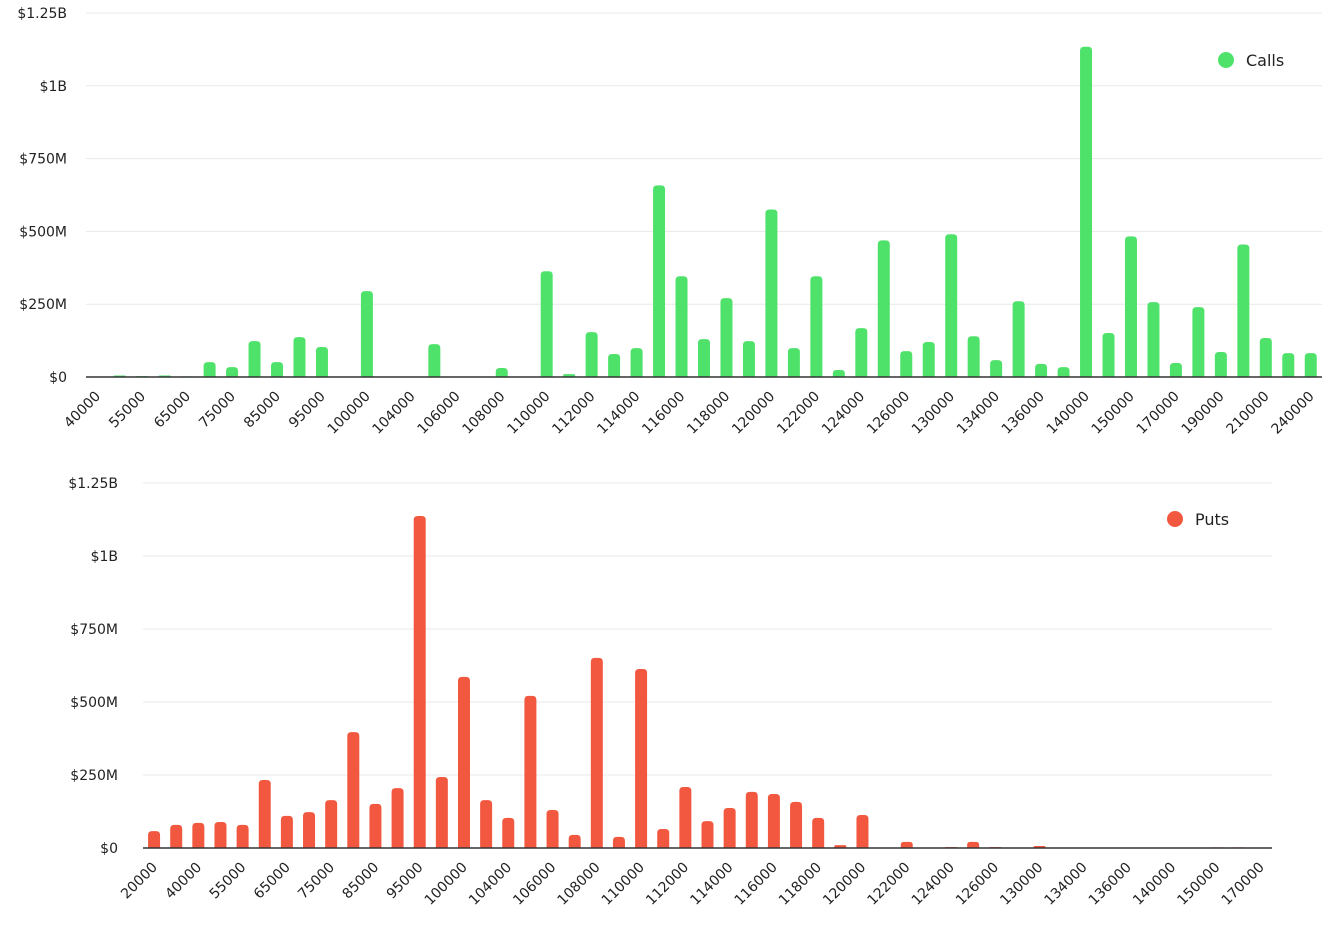 The image size is (1338, 940). I want to click on x-tick-label: 136000, so click(1110, 884).